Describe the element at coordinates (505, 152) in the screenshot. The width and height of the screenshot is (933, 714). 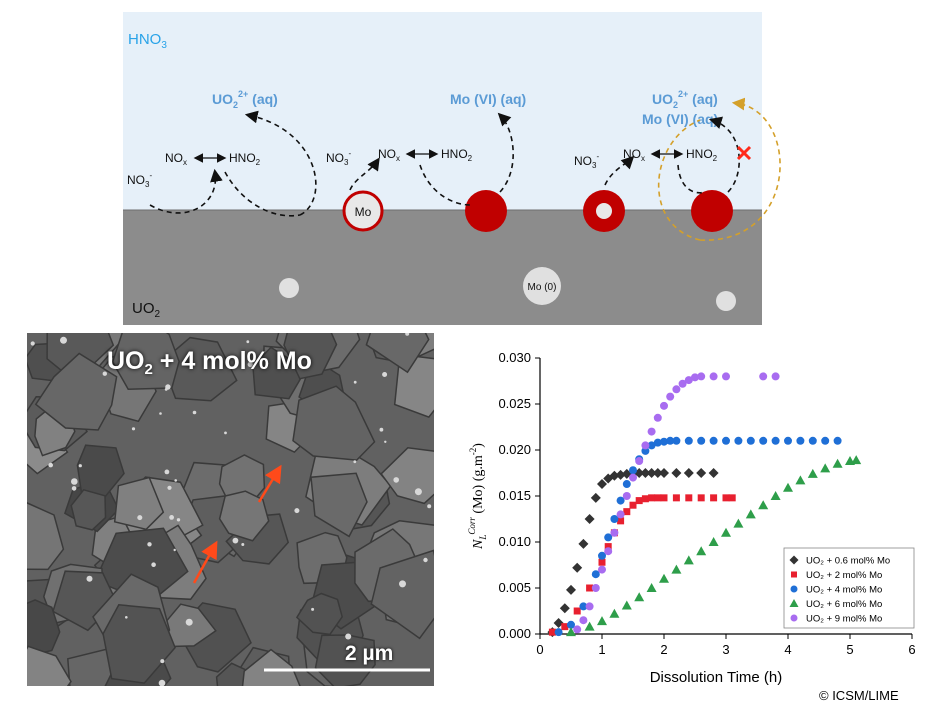
I see `mo-release-path` at that location.